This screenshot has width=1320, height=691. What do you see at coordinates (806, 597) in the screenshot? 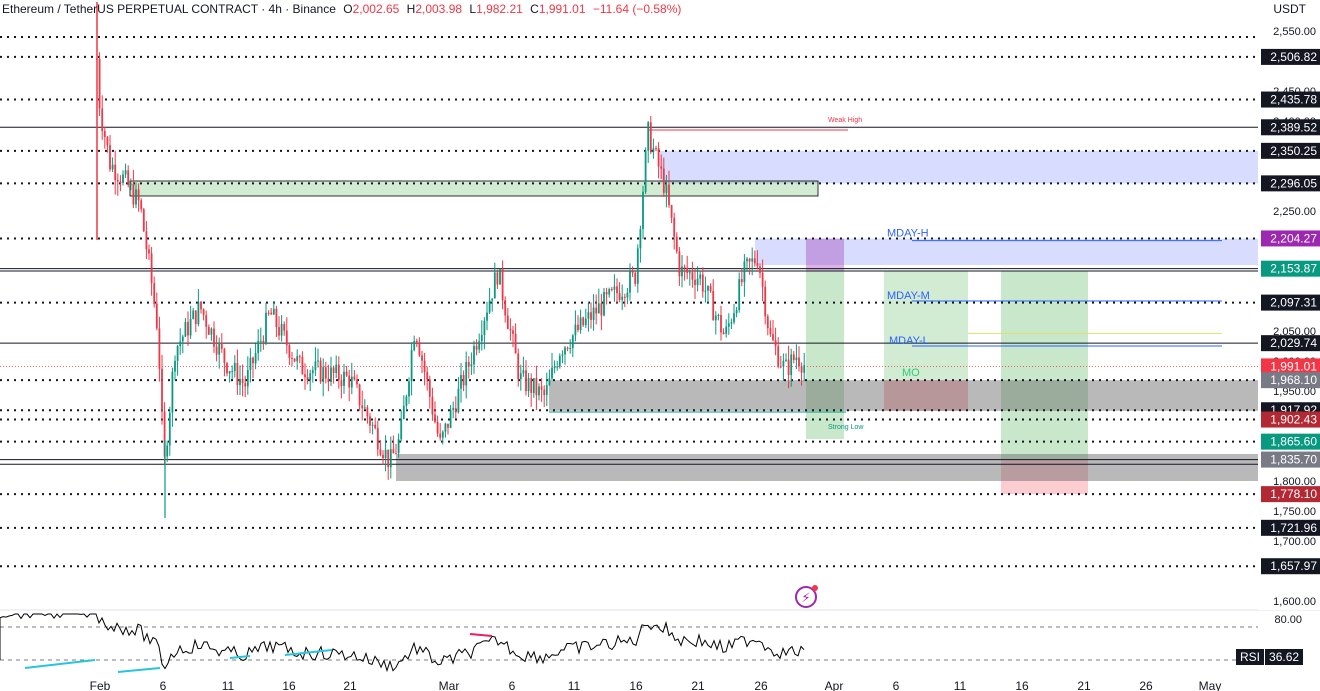
I see `bolt-icon: ⚡` at bounding box center [806, 597].